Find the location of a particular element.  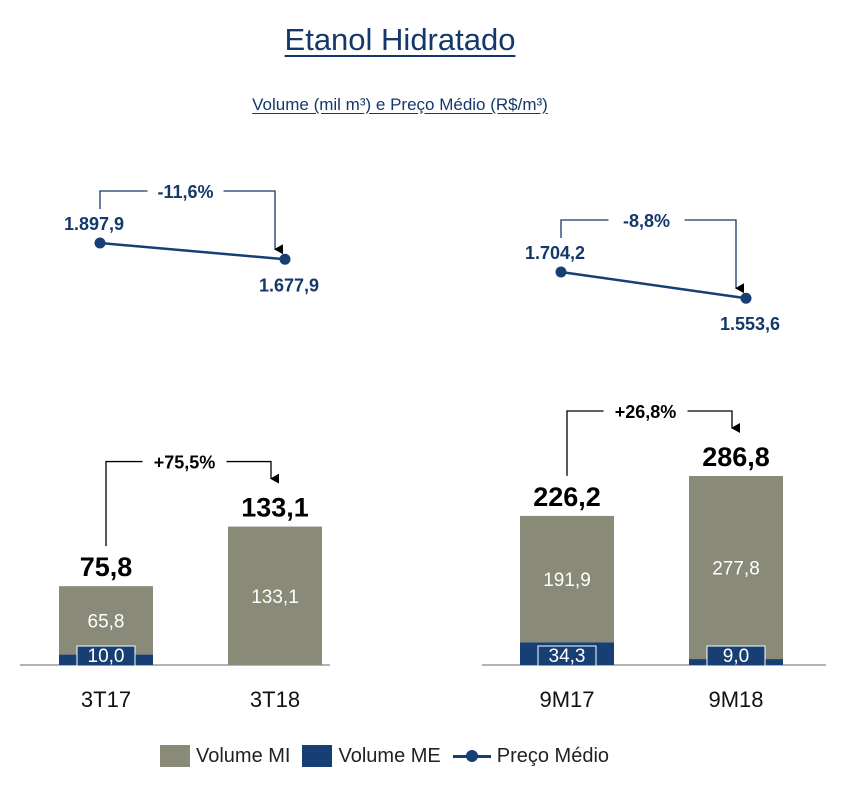

legend-label-me: Volume ME is located at coordinates (389, 755).